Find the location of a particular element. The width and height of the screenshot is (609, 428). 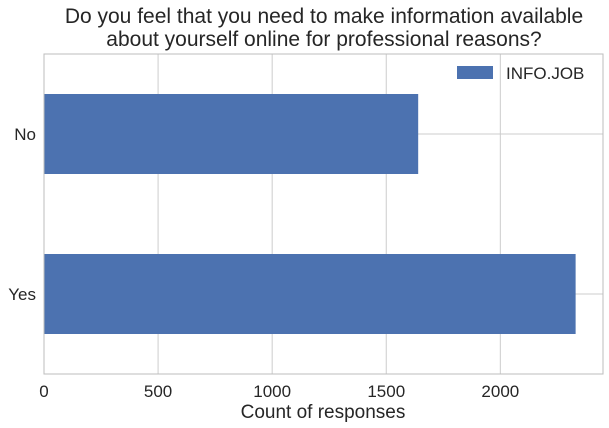

x-tick-labels: 0 500 1000 1500 2000 is located at coordinates (279, 391).